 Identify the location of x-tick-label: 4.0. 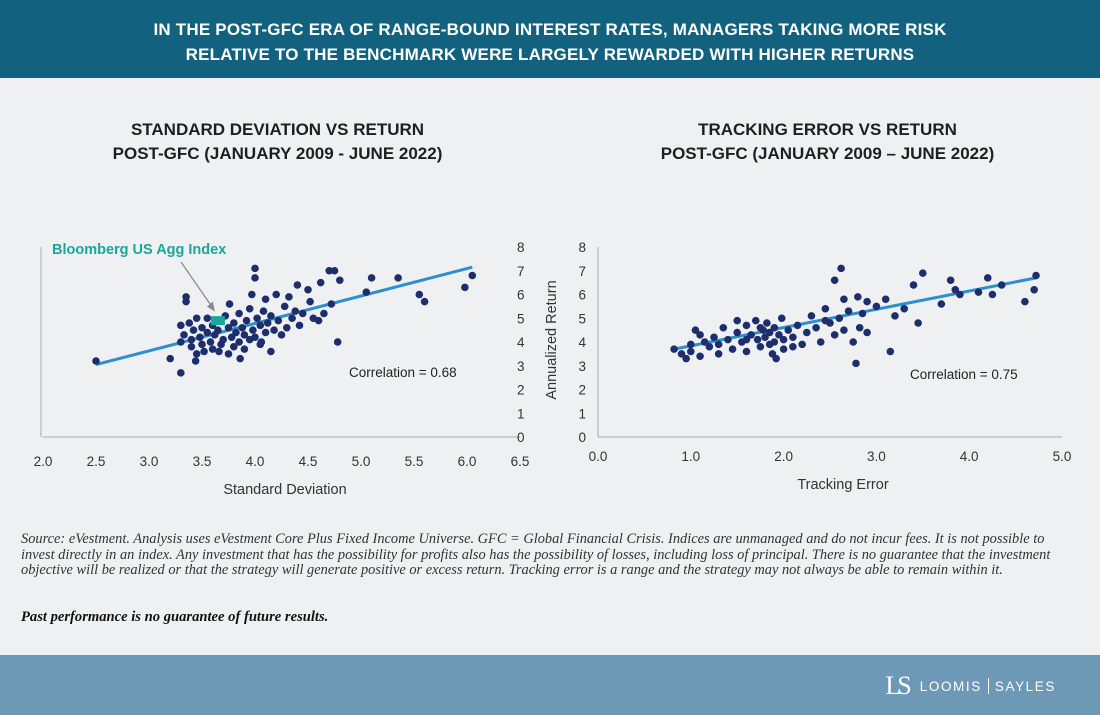
(255, 461).